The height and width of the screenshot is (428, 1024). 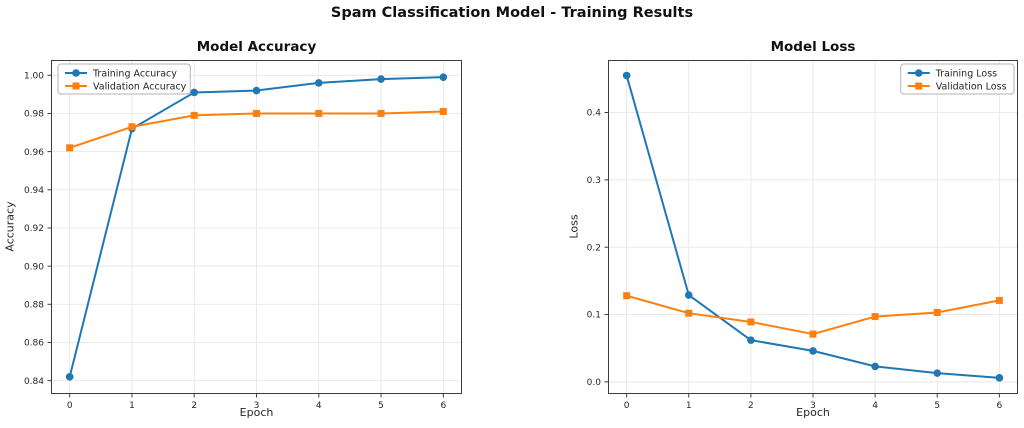 I want to click on y-tick-label: 0.94, so click(x=34, y=191).